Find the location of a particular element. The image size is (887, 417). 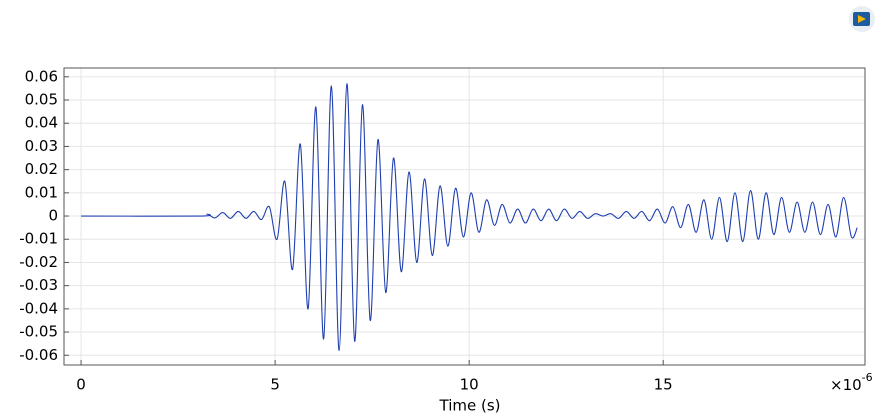

x-axis-label: Time (s) is located at coordinates (470, 406).